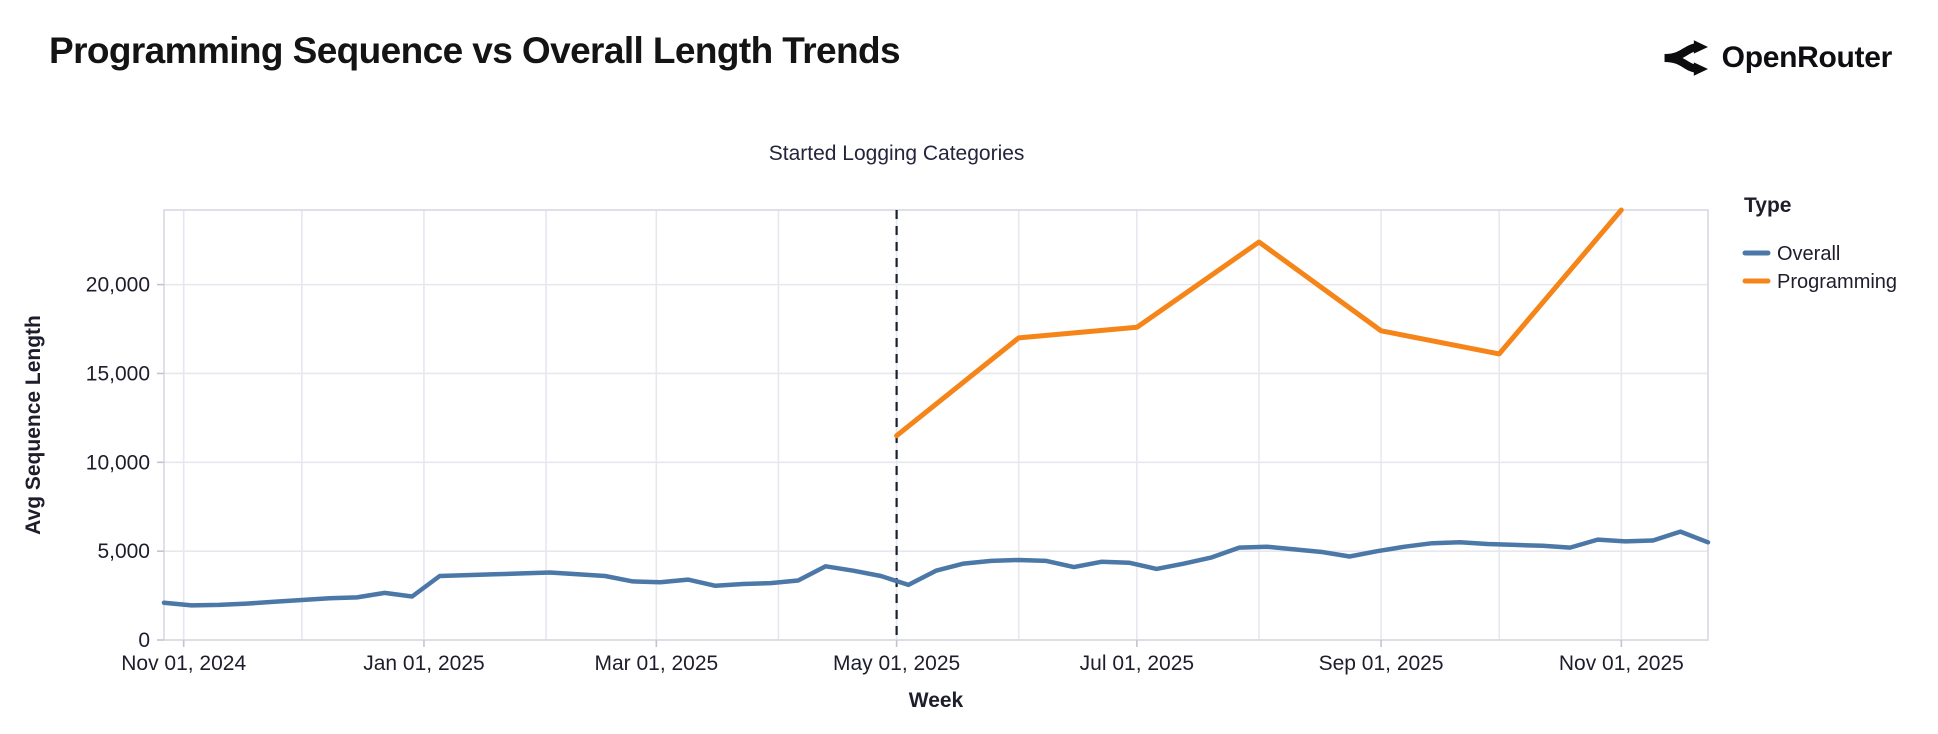 The height and width of the screenshot is (734, 1938). I want to click on legend-label-overall: Overall, so click(1808, 254).